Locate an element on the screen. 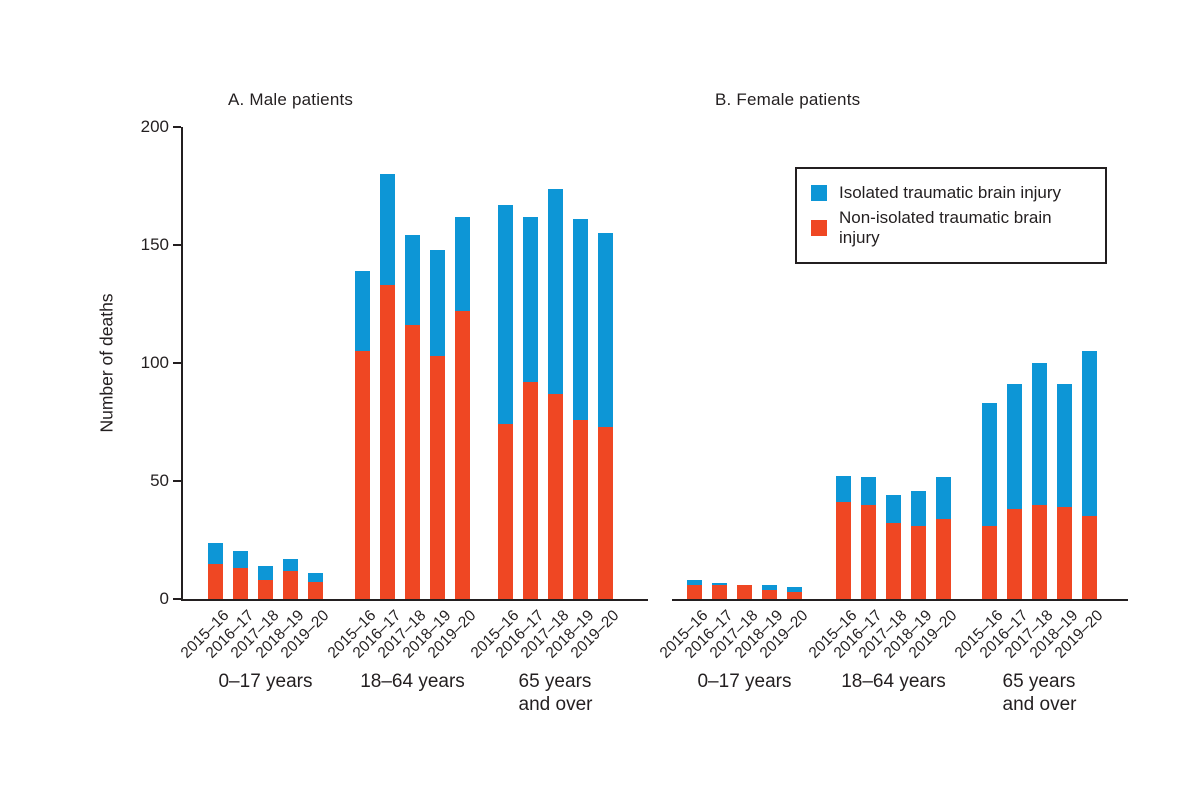 The width and height of the screenshot is (1200, 790). legend-label-isolated: Isolated traumatic brain injury is located at coordinates (950, 192).